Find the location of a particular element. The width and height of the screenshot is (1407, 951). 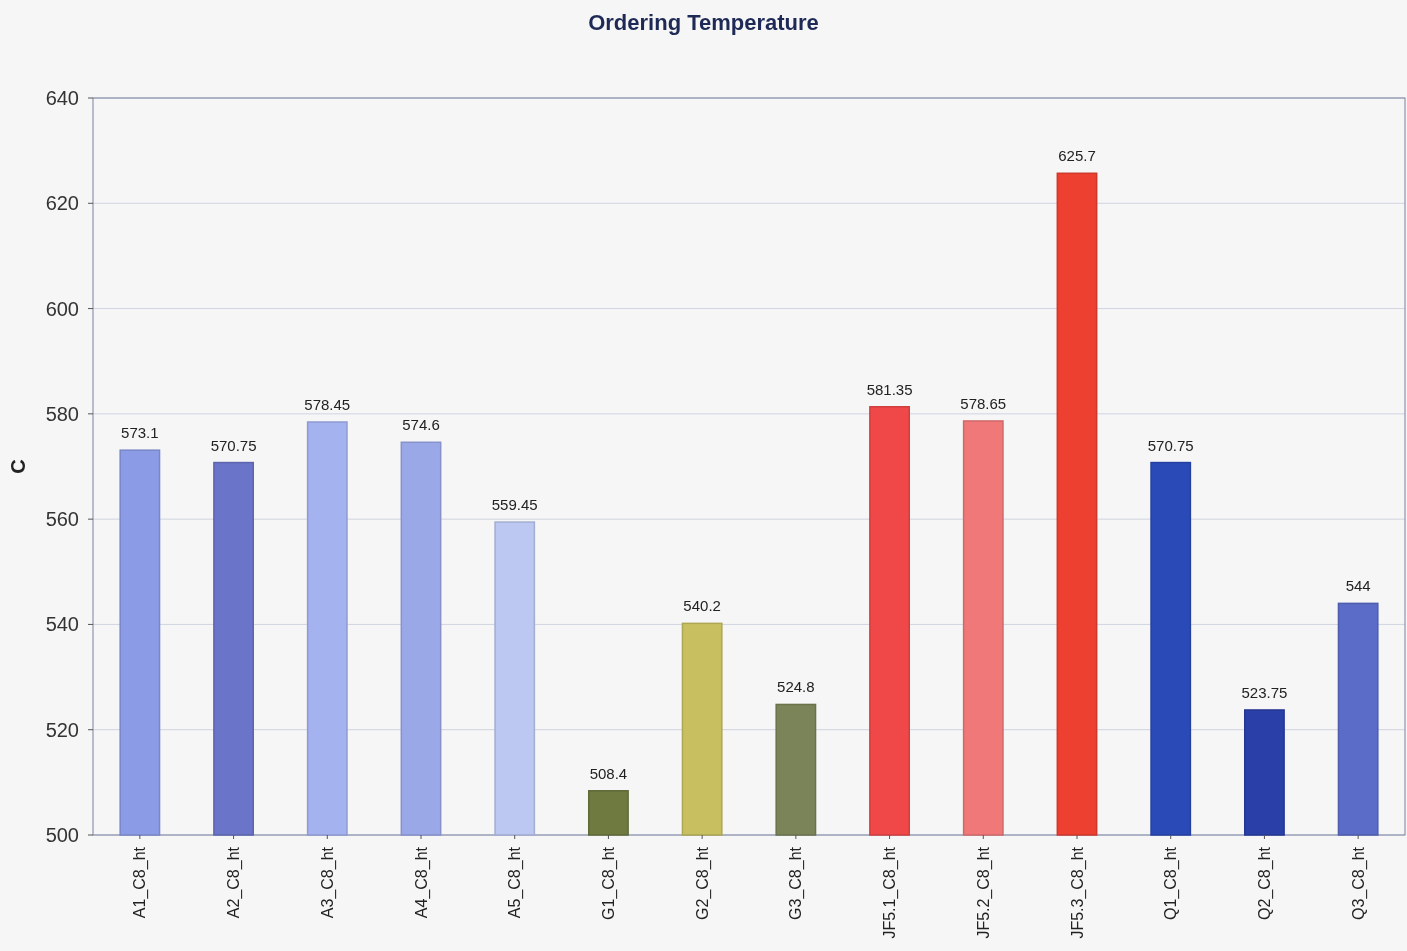

data-label: 508.4 is located at coordinates (608, 773).